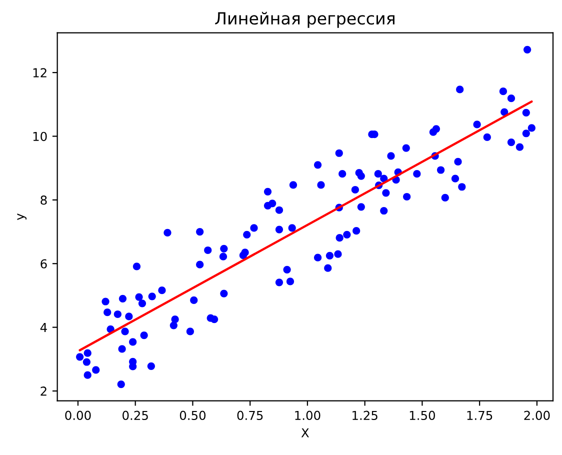 This screenshot has width=562, height=455. What do you see at coordinates (135, 415) in the screenshot?
I see `x-tick-label: 0.25` at bounding box center [135, 415].